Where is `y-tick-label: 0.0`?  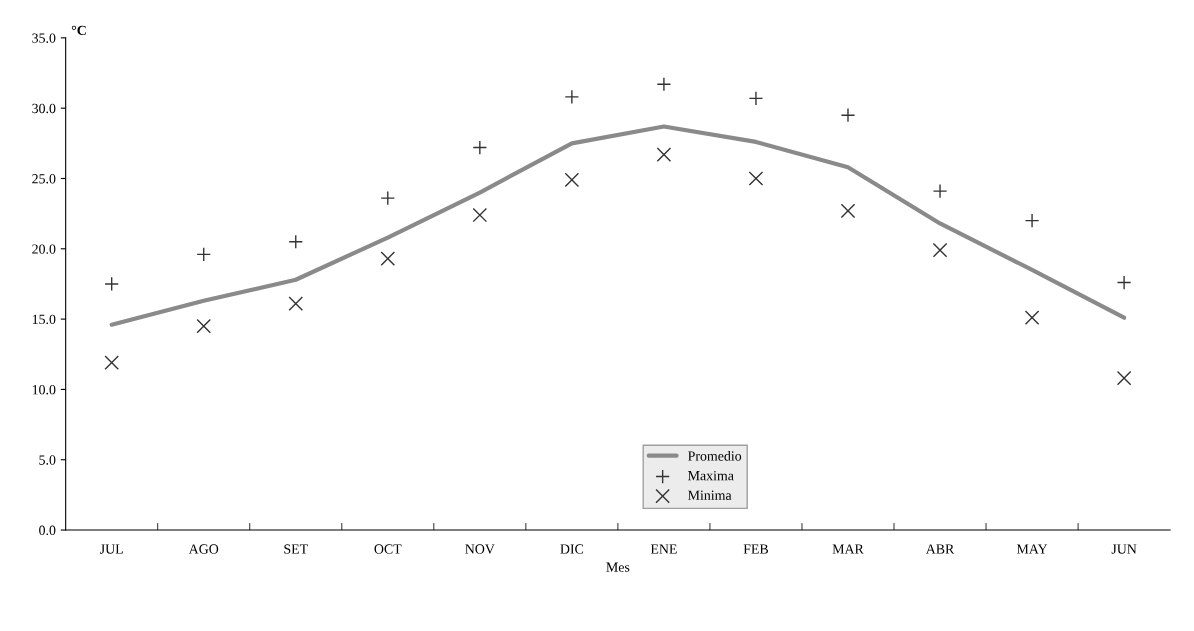
y-tick-label: 0.0 is located at coordinates (47, 530).